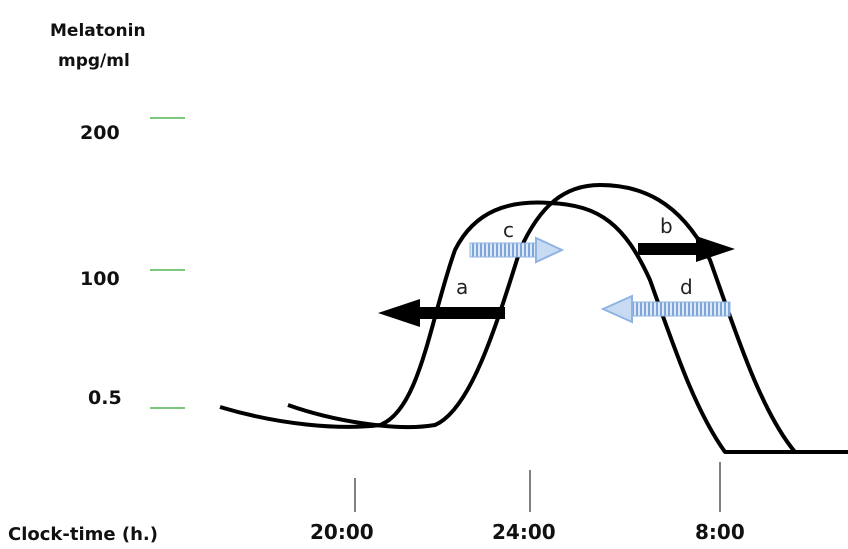  I want to click on arrow-d-label: d, so click(686, 287).